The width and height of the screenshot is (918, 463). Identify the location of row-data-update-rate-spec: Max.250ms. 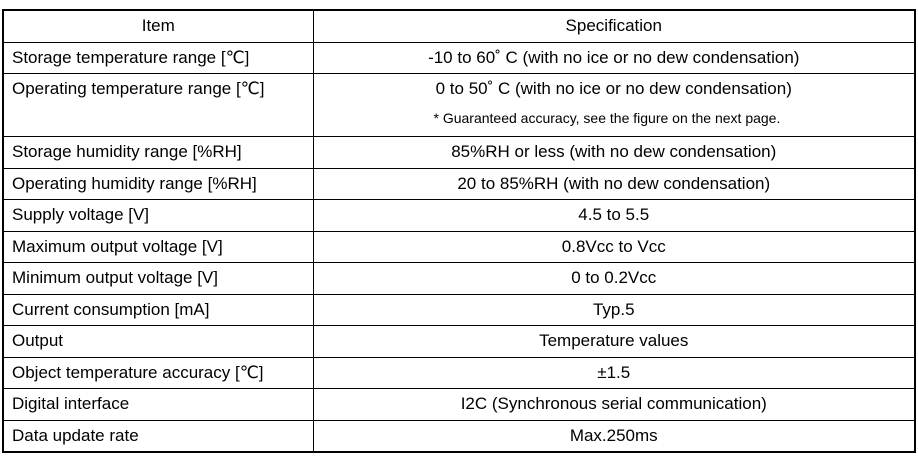
(614, 436).